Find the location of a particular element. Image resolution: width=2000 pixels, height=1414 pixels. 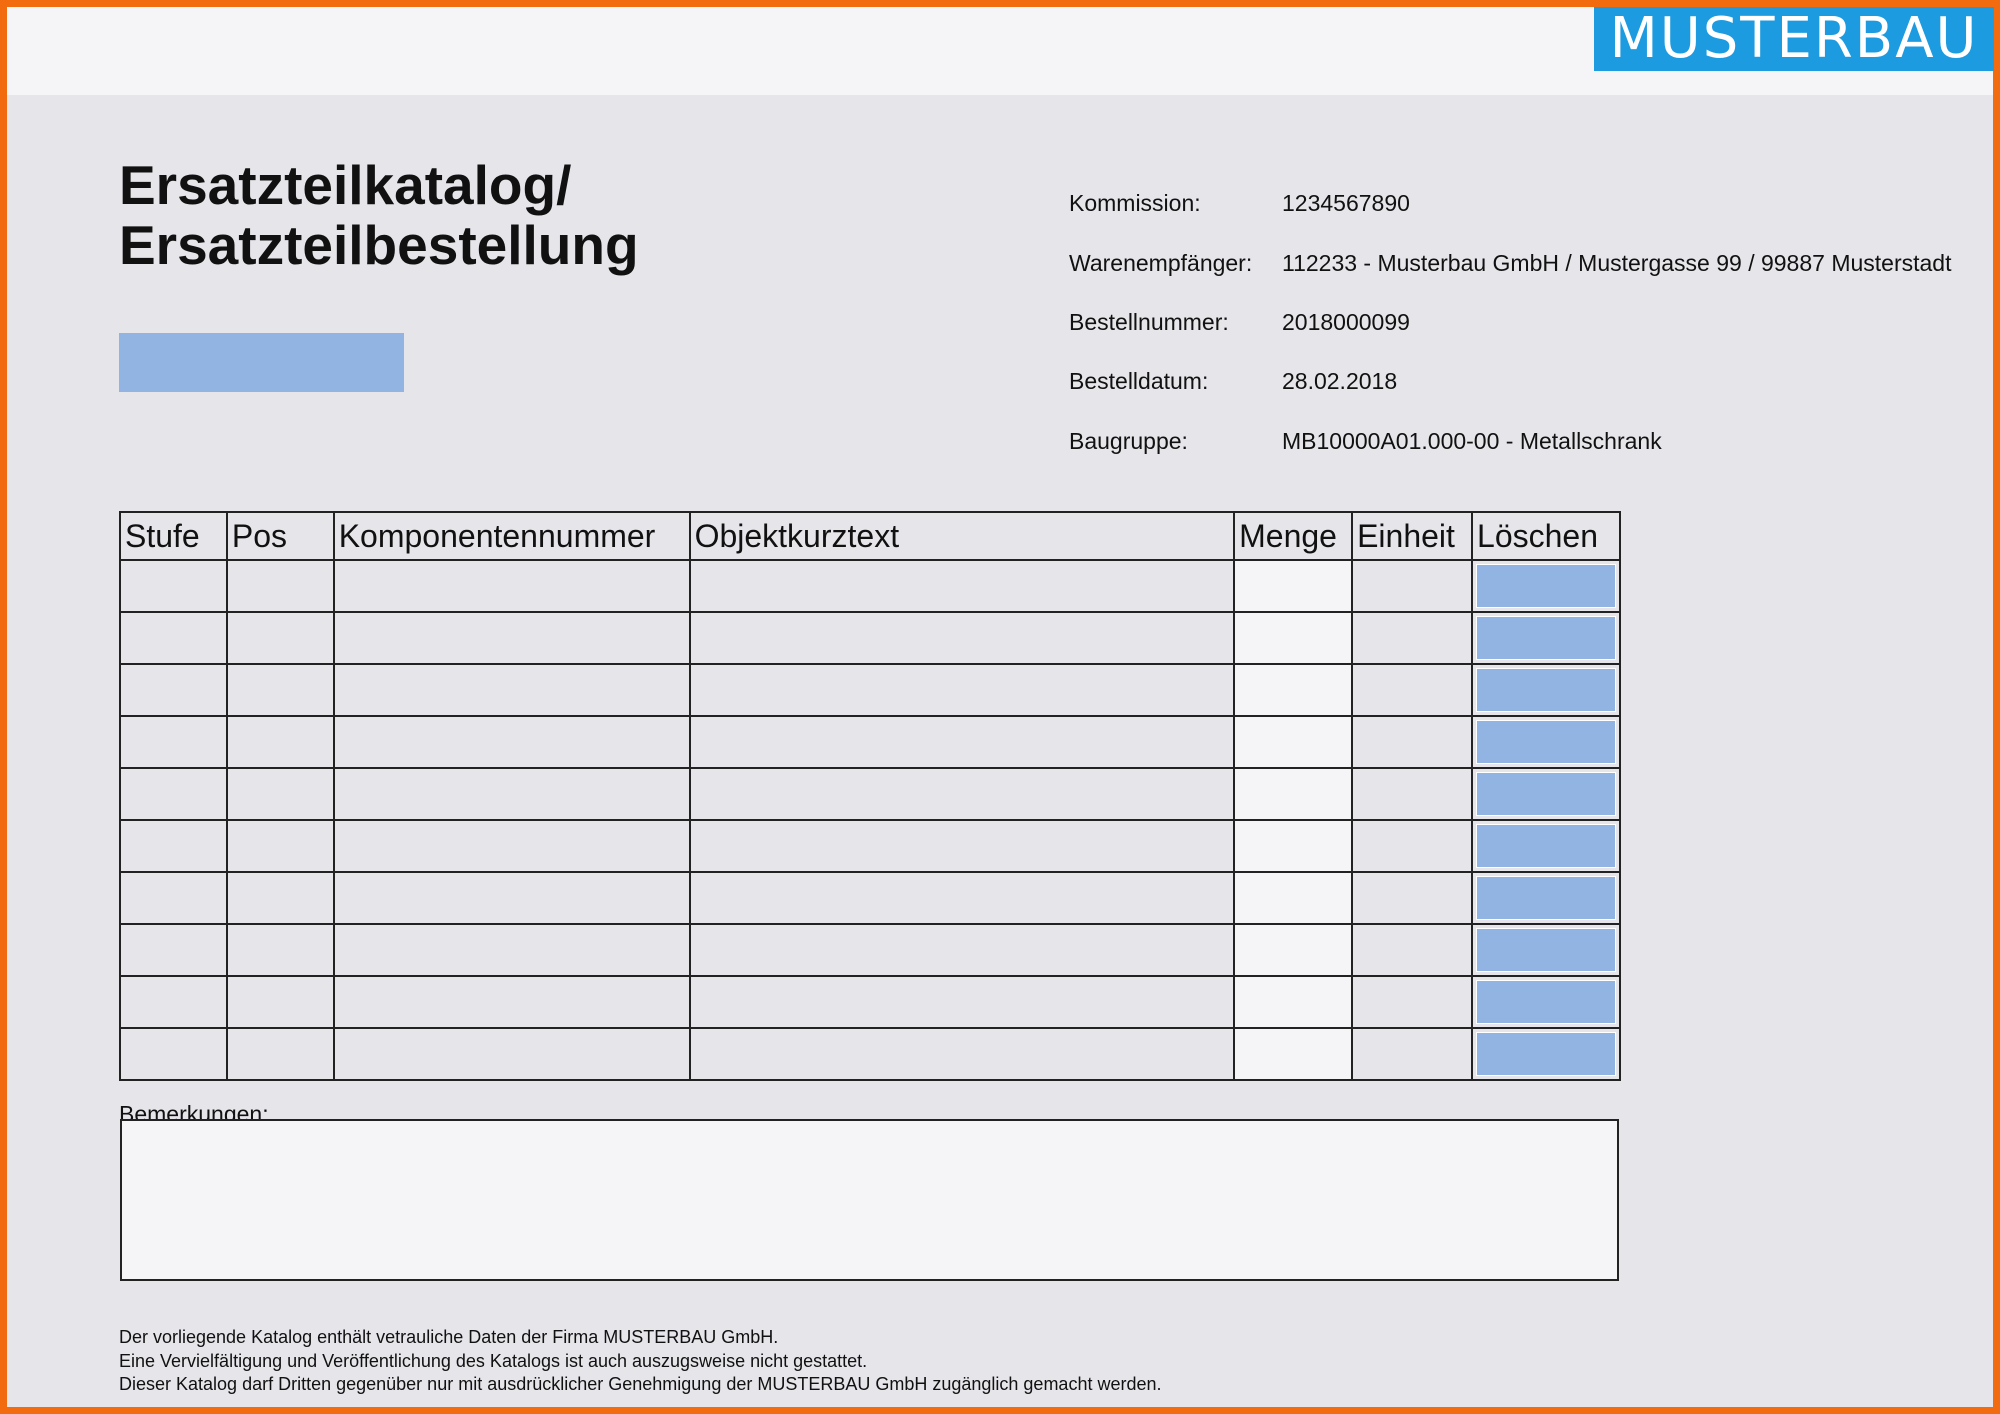

info-value: 2018000099 is located at coordinates (1346, 322).